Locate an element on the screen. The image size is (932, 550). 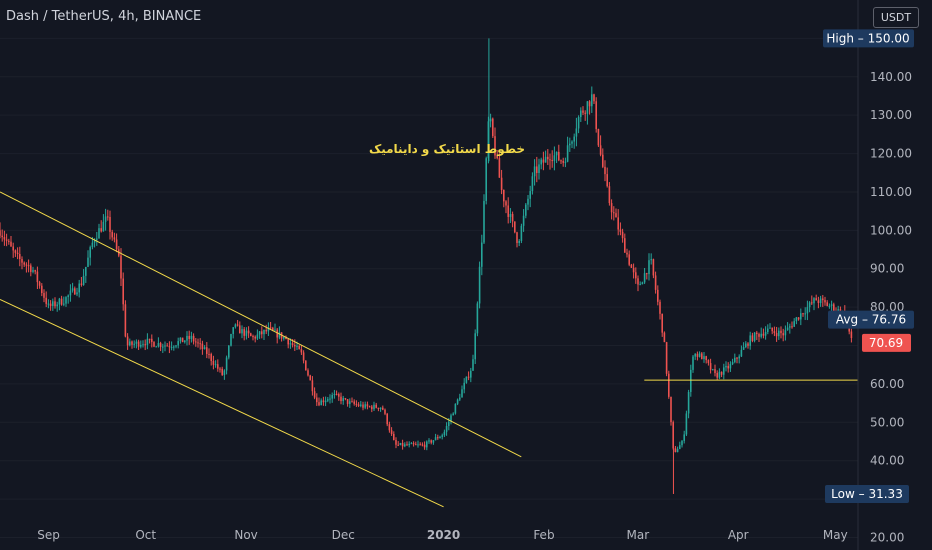
currency-badge: USDT is located at coordinates (896, 17).